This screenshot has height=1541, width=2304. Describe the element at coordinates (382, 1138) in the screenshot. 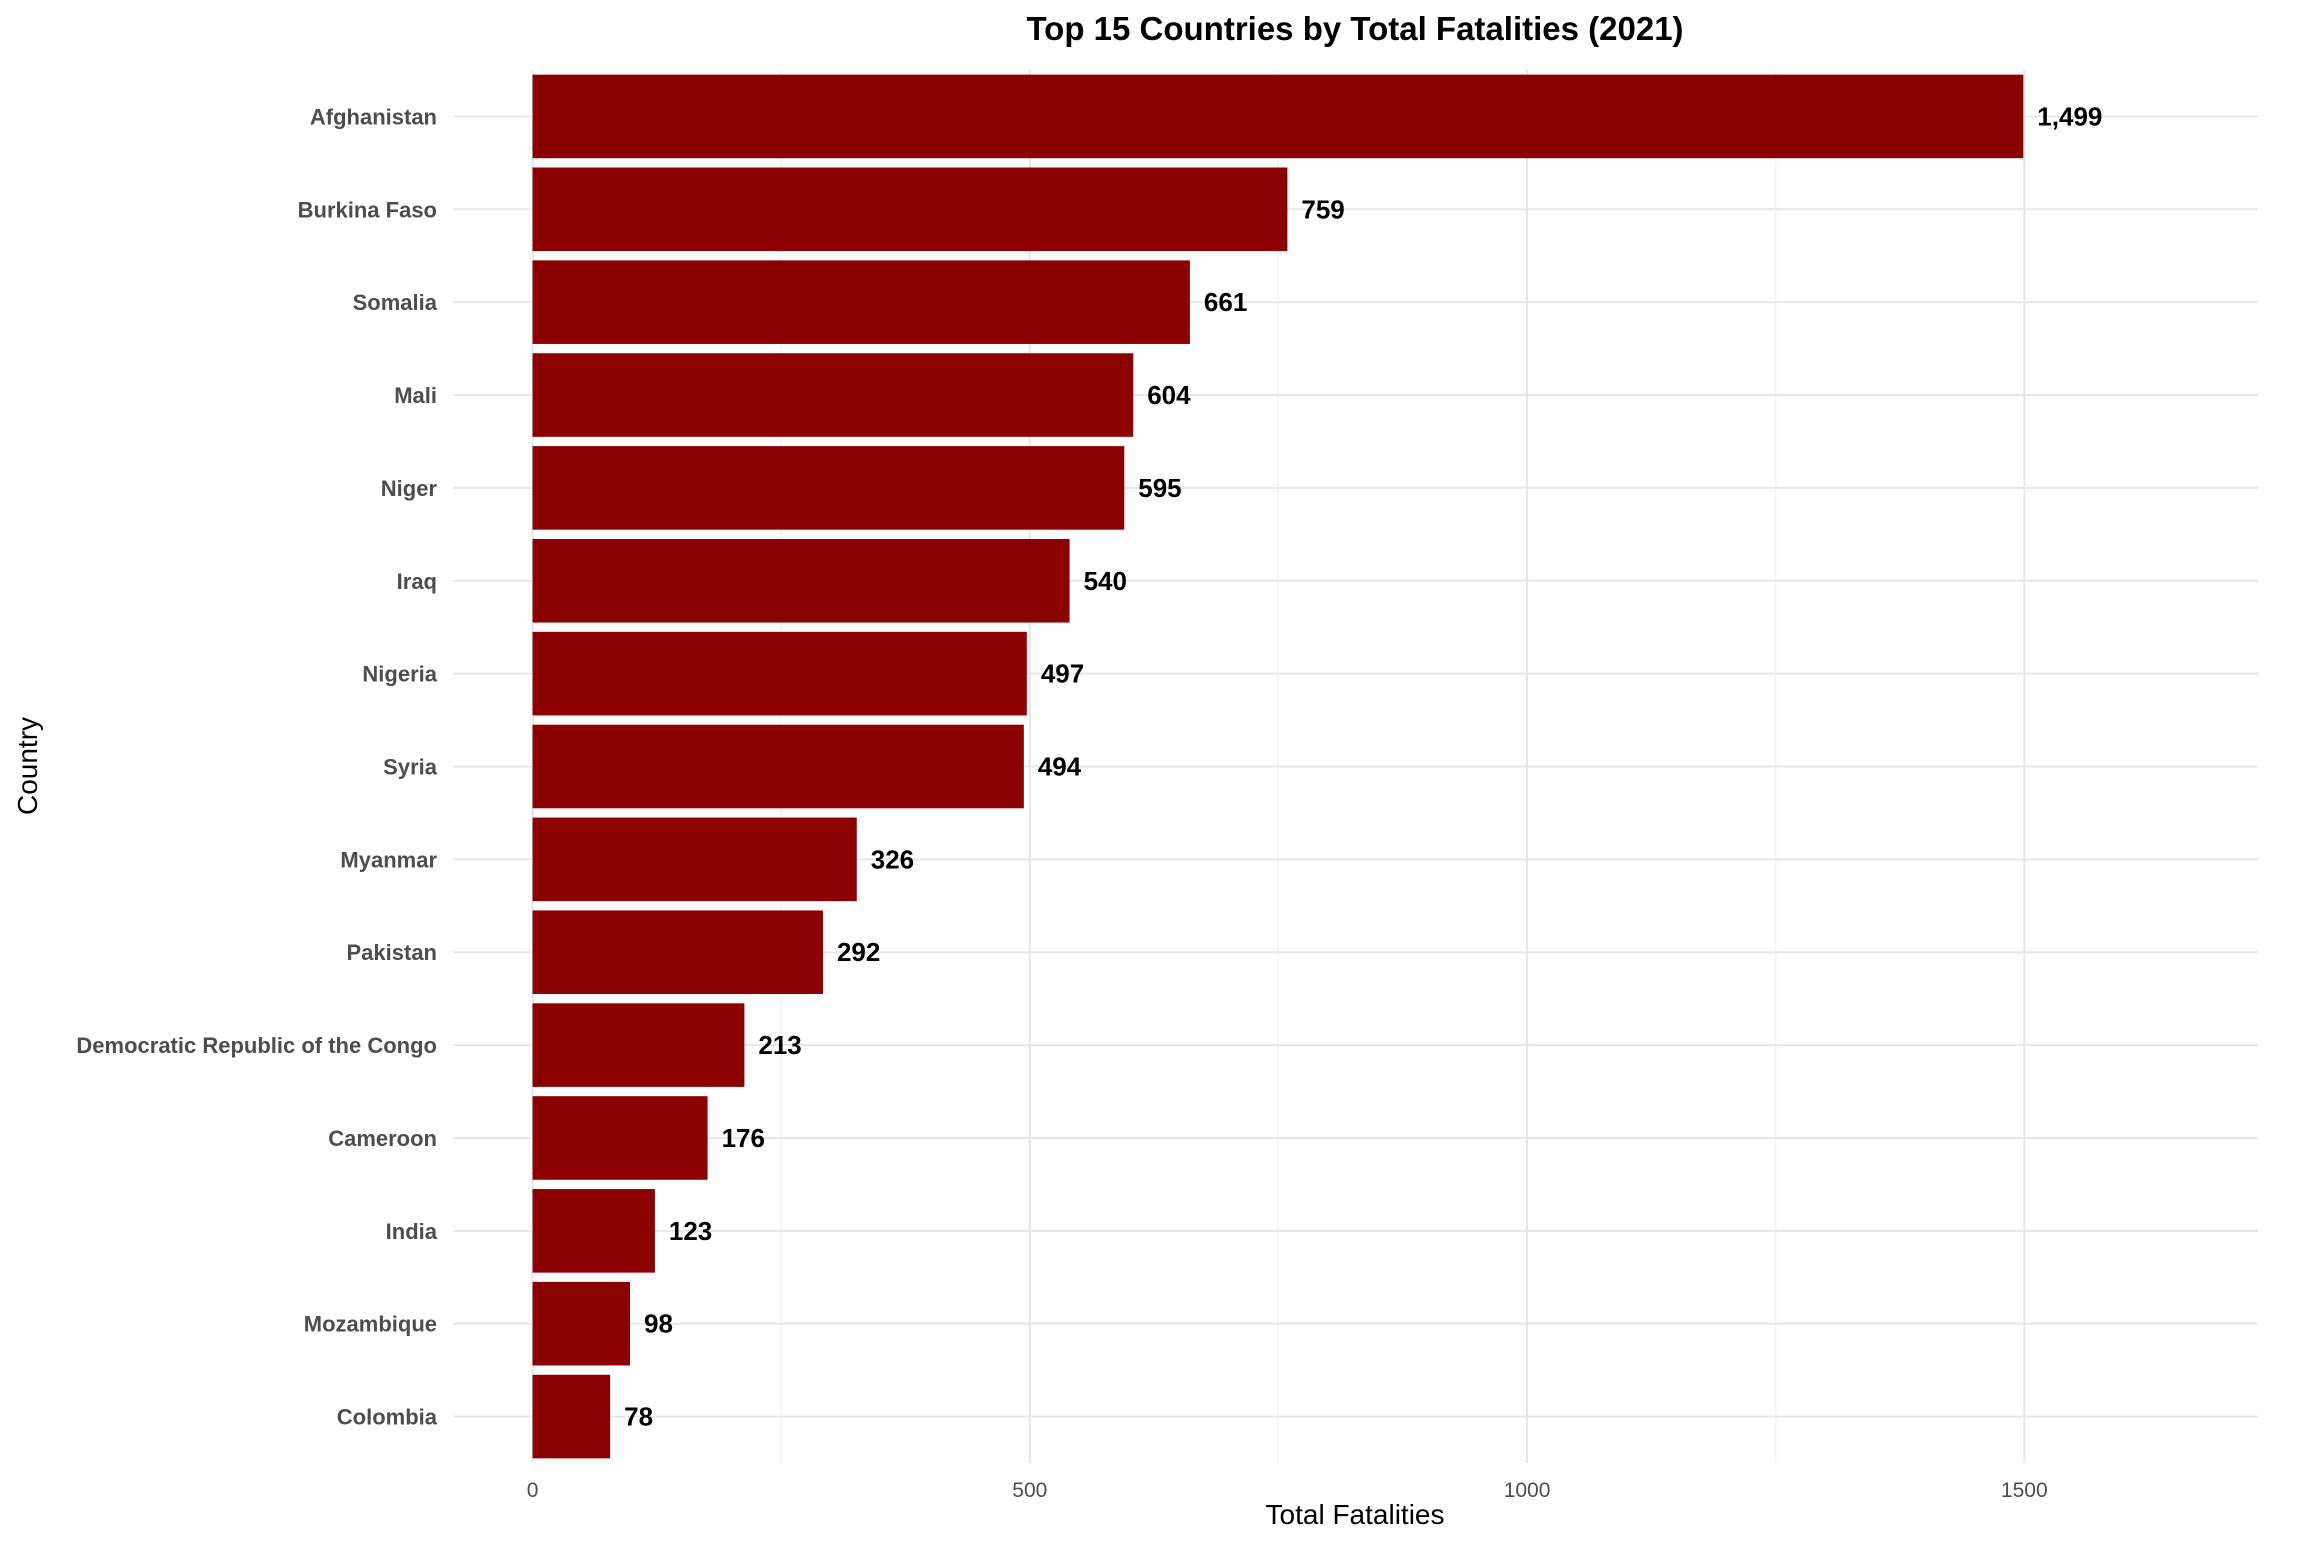

I see `y-tick-label: Cameroon` at that location.